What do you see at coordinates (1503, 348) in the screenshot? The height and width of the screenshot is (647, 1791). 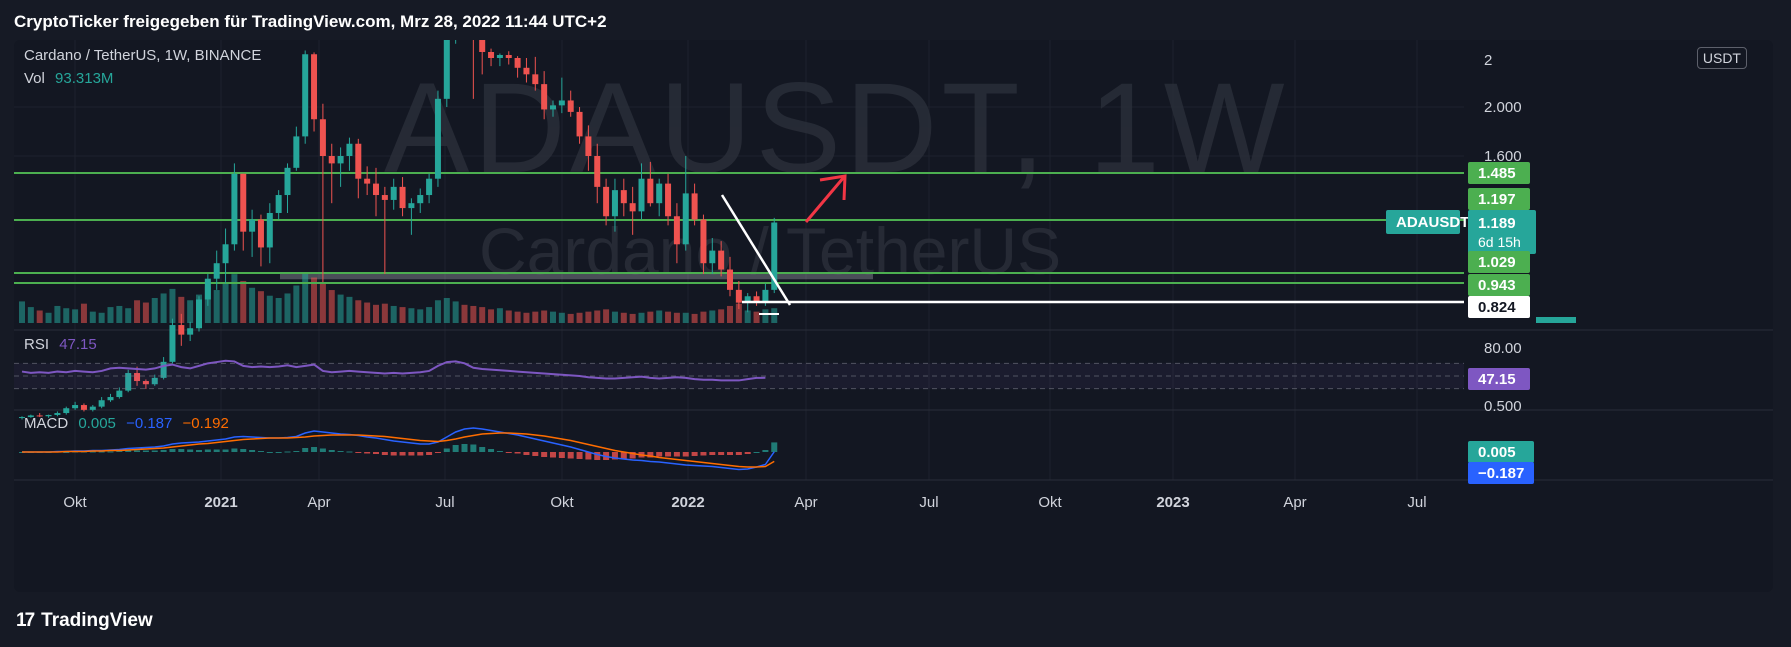 I see `rsi-axis-label: 80.00` at bounding box center [1503, 348].